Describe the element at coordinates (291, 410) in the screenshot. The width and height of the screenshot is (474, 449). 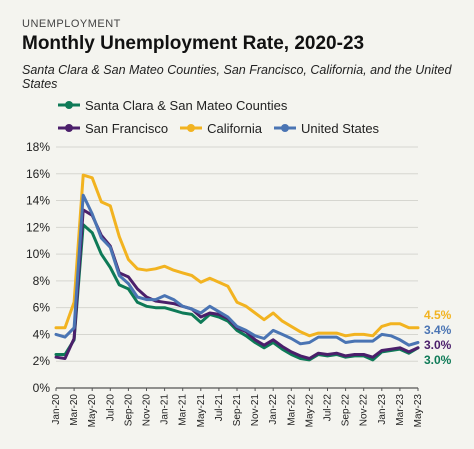
I see `x-tick-label: Mar-22` at that location.